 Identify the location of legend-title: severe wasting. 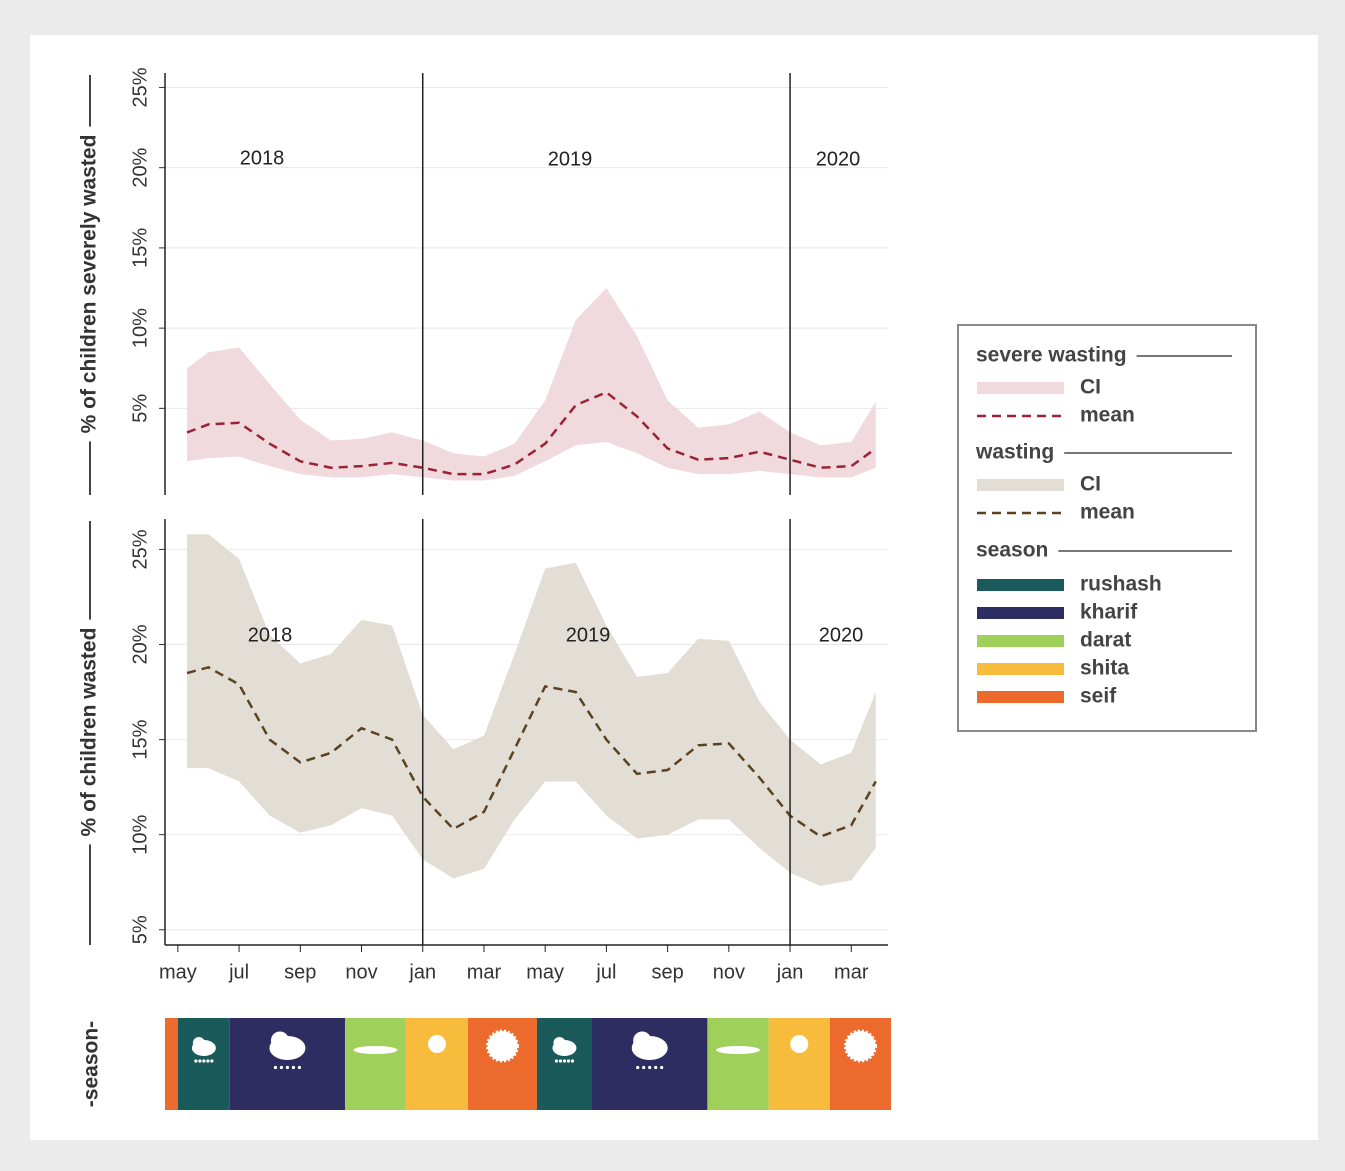
(1051, 355).